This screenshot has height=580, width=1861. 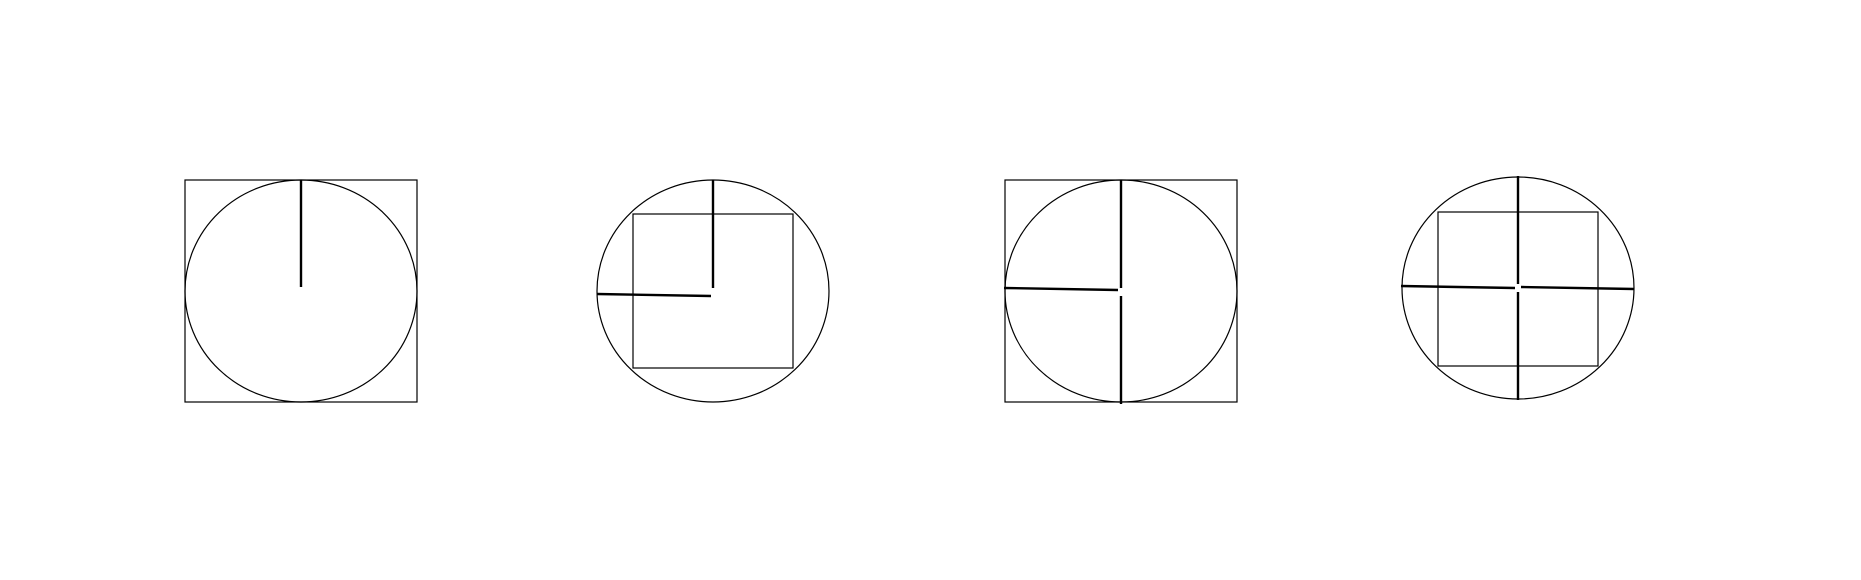 I want to click on figure-3-line-left, so click(x=1061, y=289).